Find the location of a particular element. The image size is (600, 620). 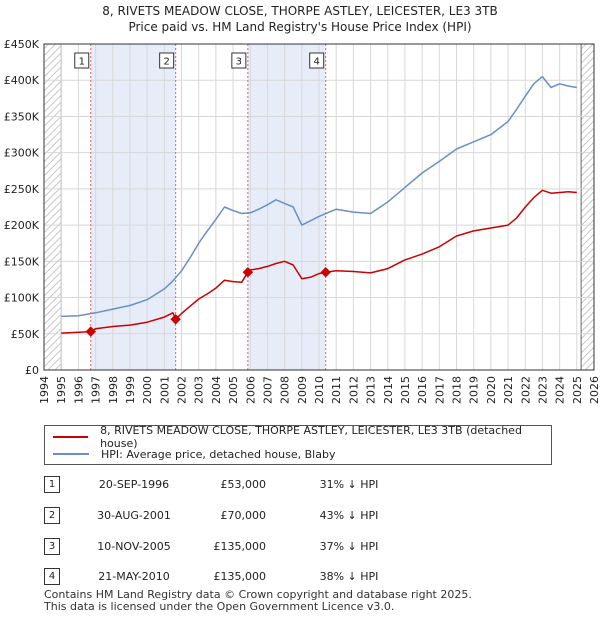

x-tick-label: 2001 is located at coordinates (164, 390).